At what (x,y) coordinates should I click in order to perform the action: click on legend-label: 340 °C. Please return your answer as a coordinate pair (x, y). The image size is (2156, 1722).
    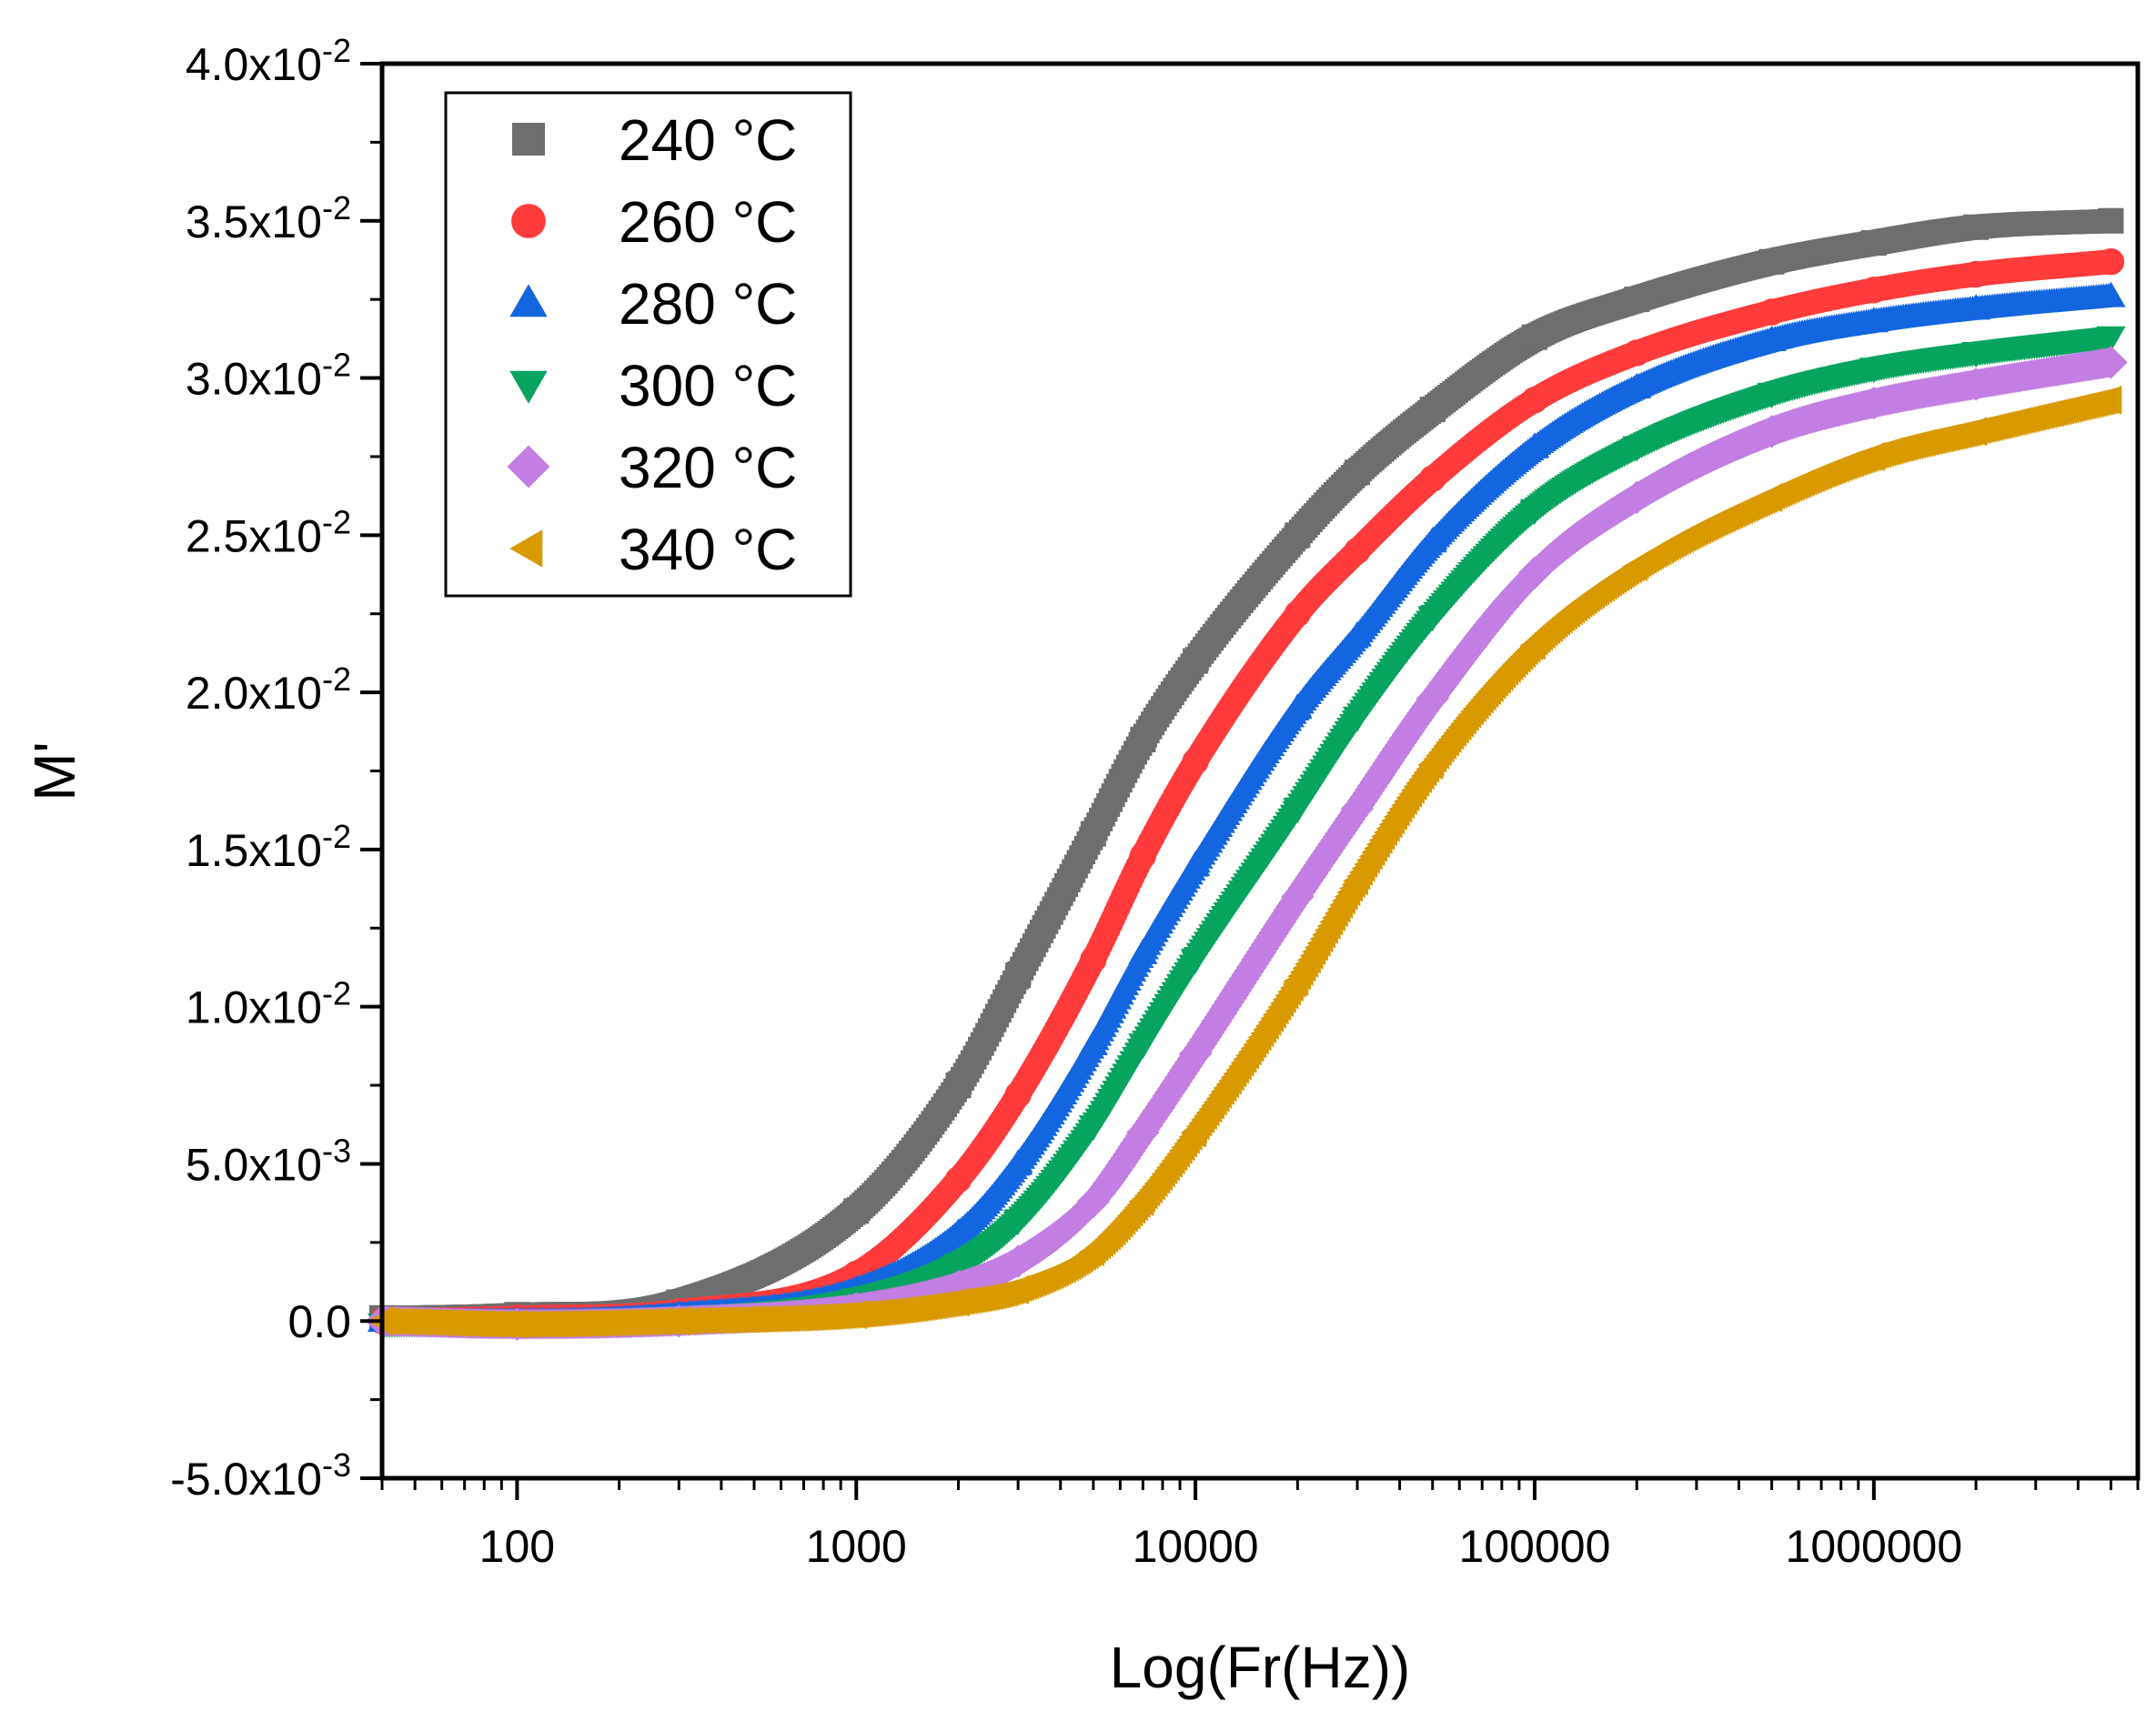
    Looking at the image, I should click on (708, 549).